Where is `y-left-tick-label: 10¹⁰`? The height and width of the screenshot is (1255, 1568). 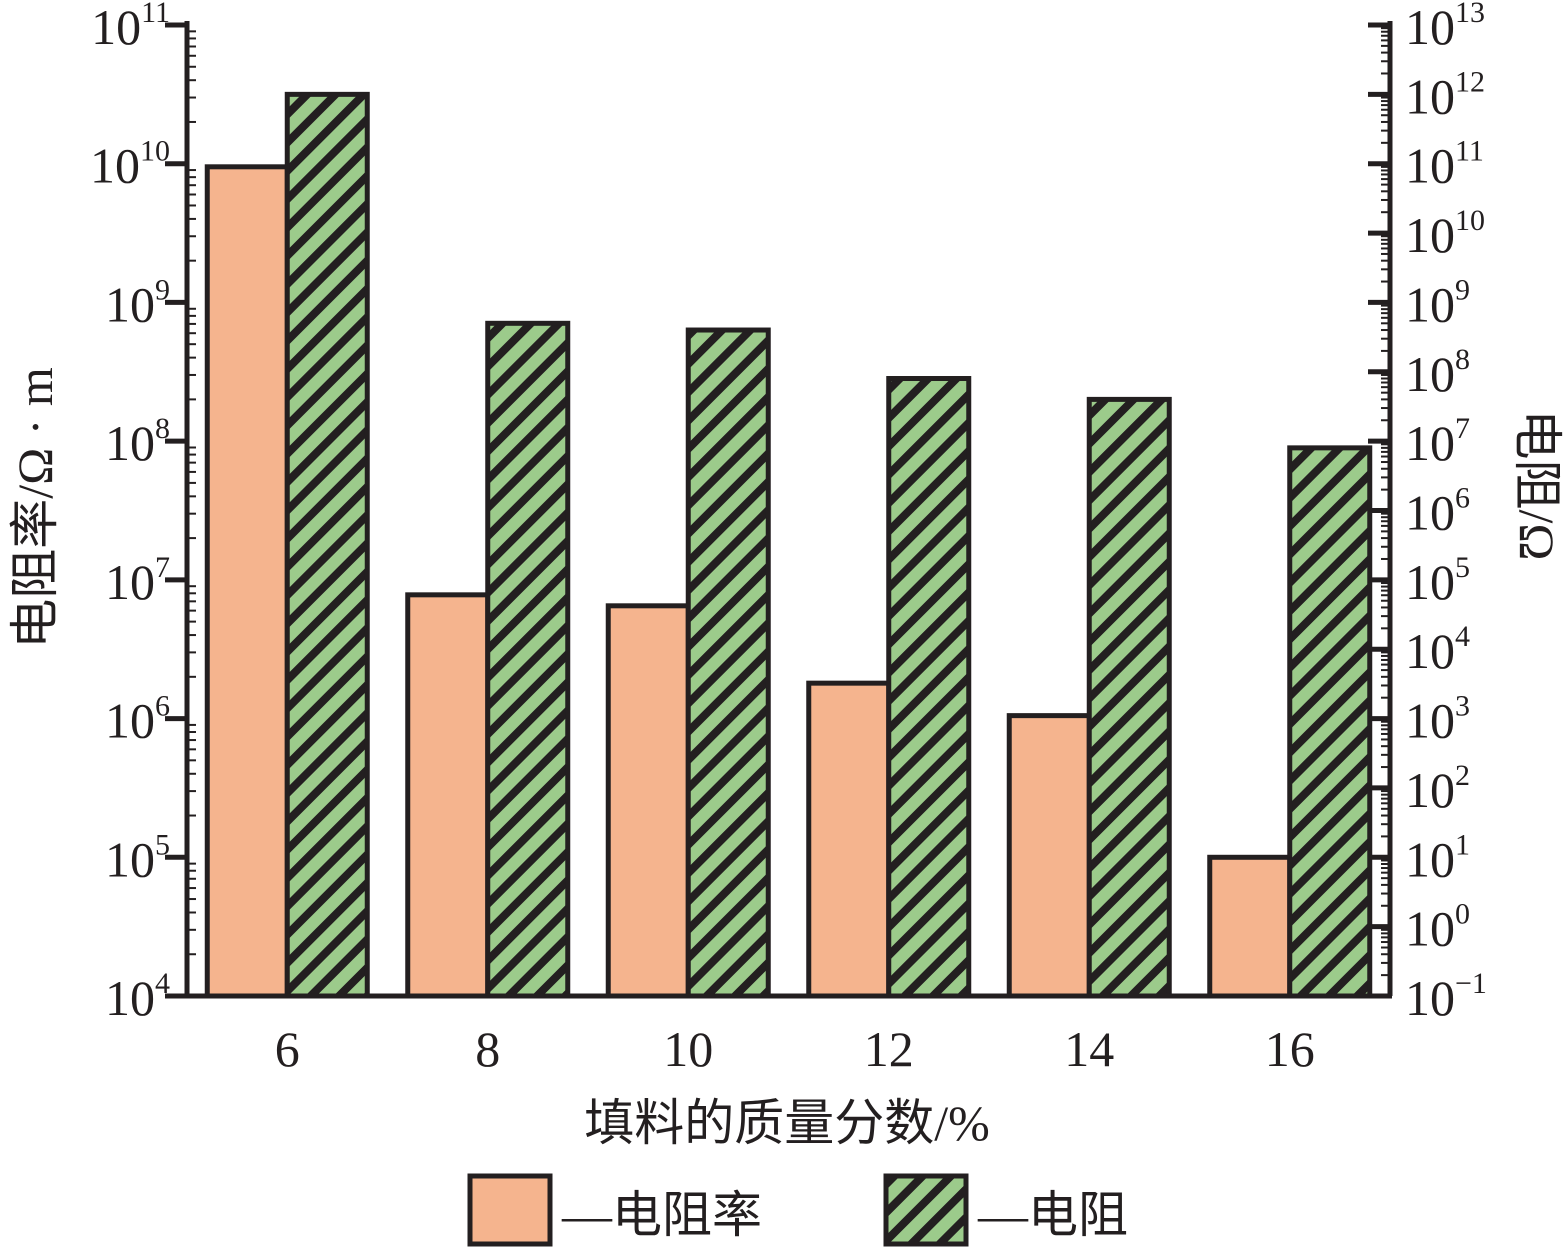 y-left-tick-label: 10¹⁰ is located at coordinates (130, 164).